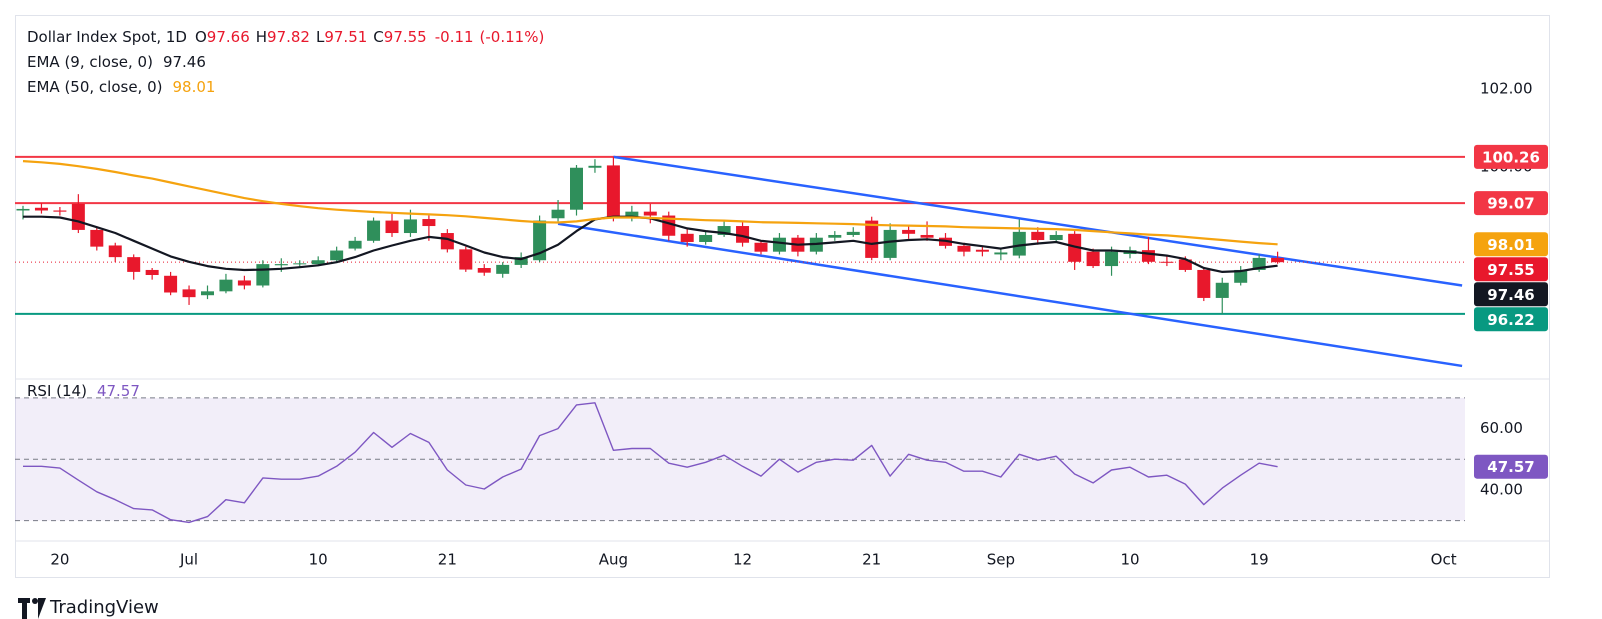 The height and width of the screenshot is (619, 1602). What do you see at coordinates (32, 608) in the screenshot?
I see `logo` at bounding box center [32, 608].